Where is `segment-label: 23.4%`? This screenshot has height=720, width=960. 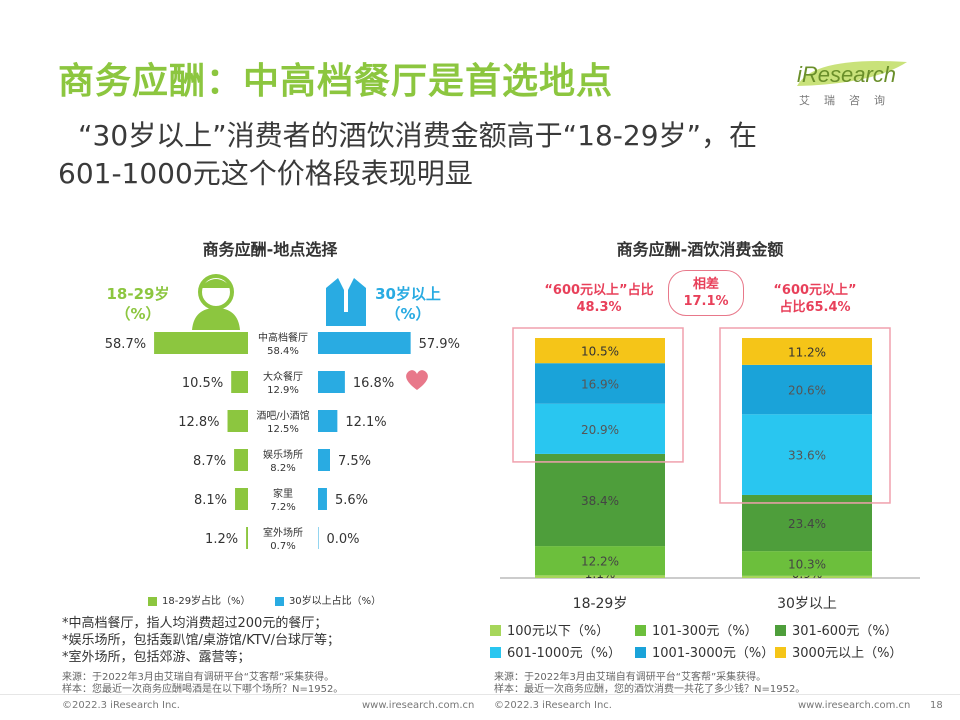
segment-label: 23.4% is located at coordinates (807, 524).